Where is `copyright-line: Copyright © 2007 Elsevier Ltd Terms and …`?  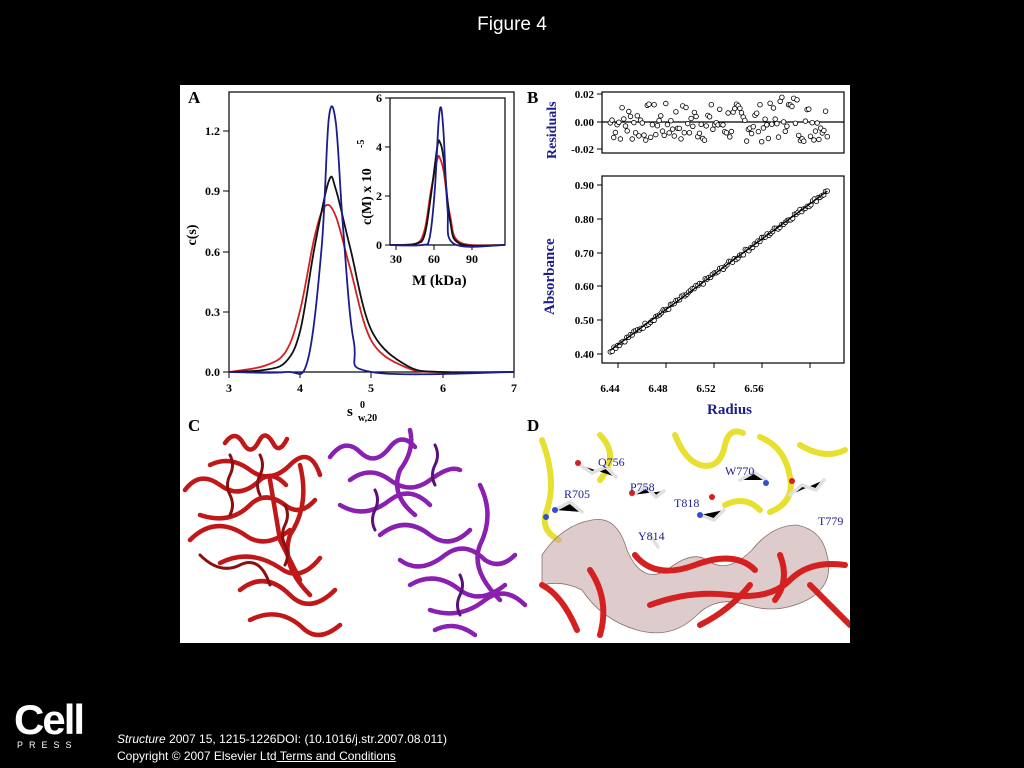
copyright-line: Copyright © 2007 Elsevier Ltd Terms and … is located at coordinates (282, 756).